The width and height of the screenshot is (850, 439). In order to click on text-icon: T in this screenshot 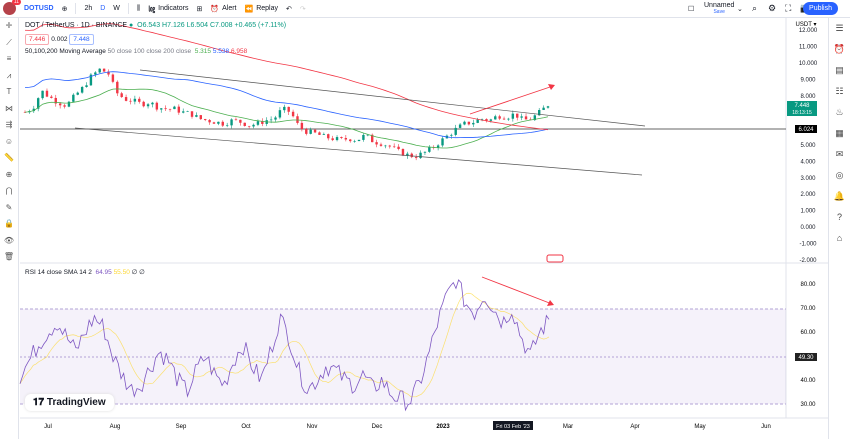, I will do `click(9, 91)`.